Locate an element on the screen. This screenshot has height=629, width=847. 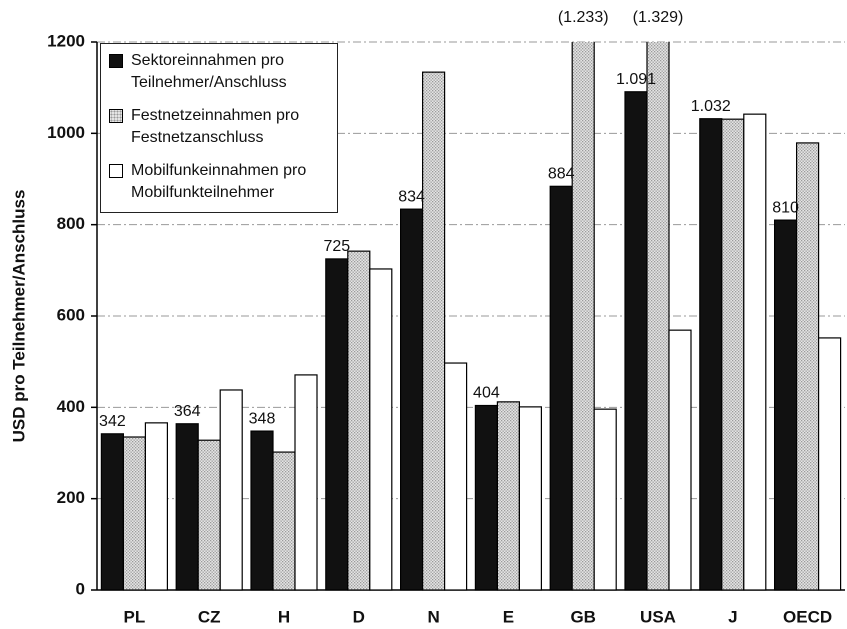
legend-label: Festnetzeinnahmen pro Festnetzanschluss is located at coordinates (215, 126).